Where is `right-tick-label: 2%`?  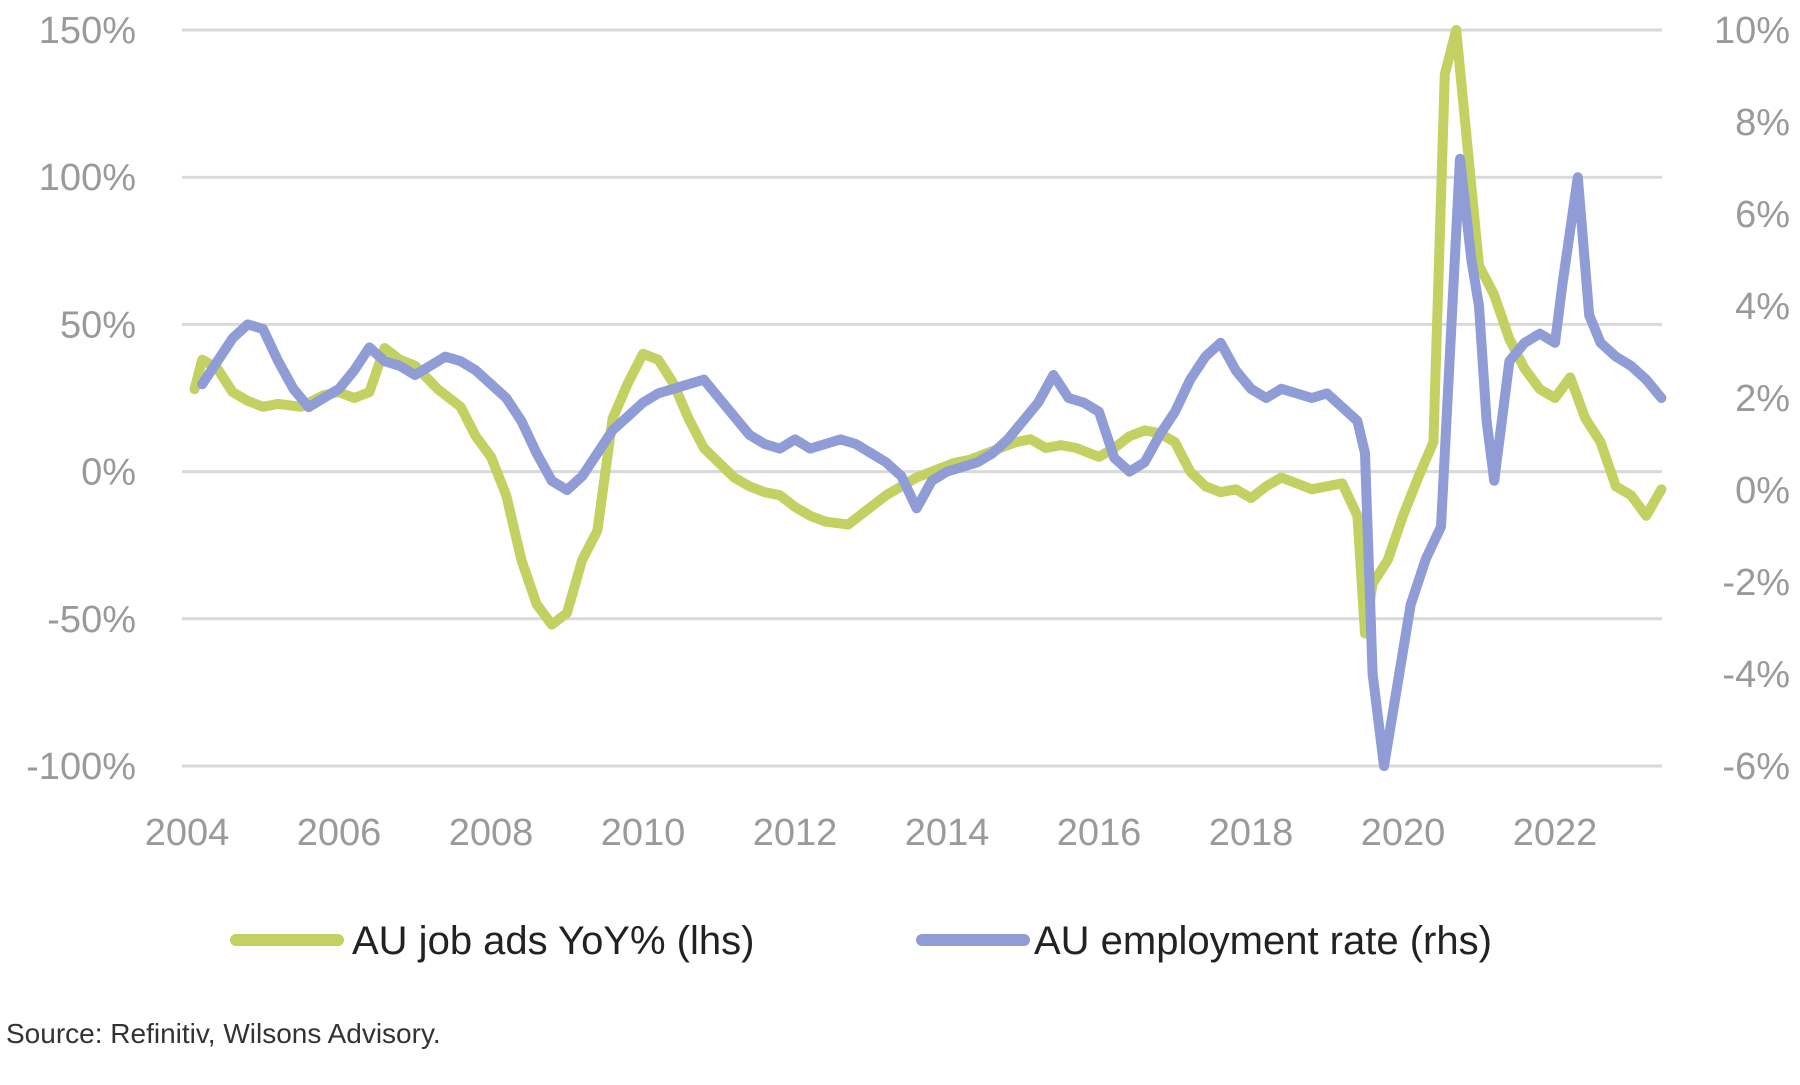
right-tick-label: 2% is located at coordinates (1762, 399).